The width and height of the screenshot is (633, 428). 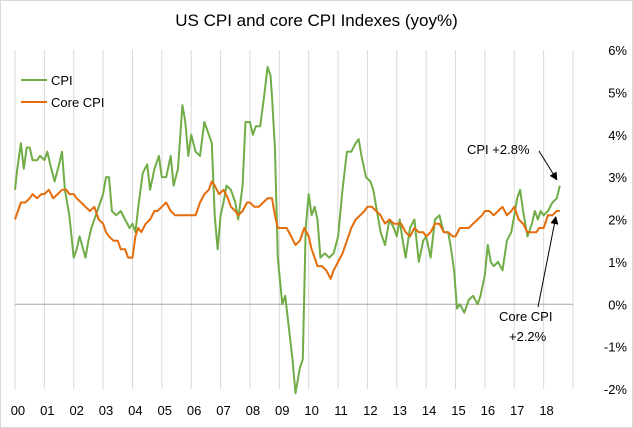 What do you see at coordinates (616, 347) in the screenshot?
I see `y-tick-label: -1%` at bounding box center [616, 347].